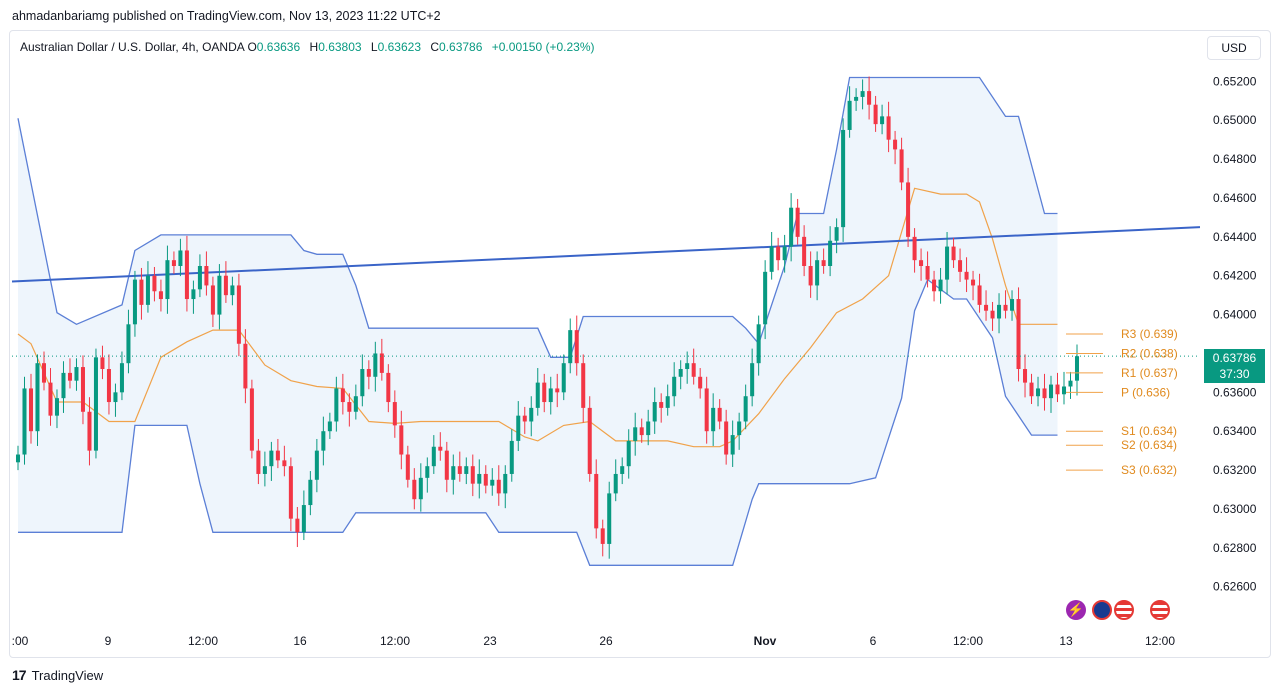 The image size is (1280, 695). What do you see at coordinates (340, 47) in the screenshot?
I see `high-value: 0.63803` at bounding box center [340, 47].